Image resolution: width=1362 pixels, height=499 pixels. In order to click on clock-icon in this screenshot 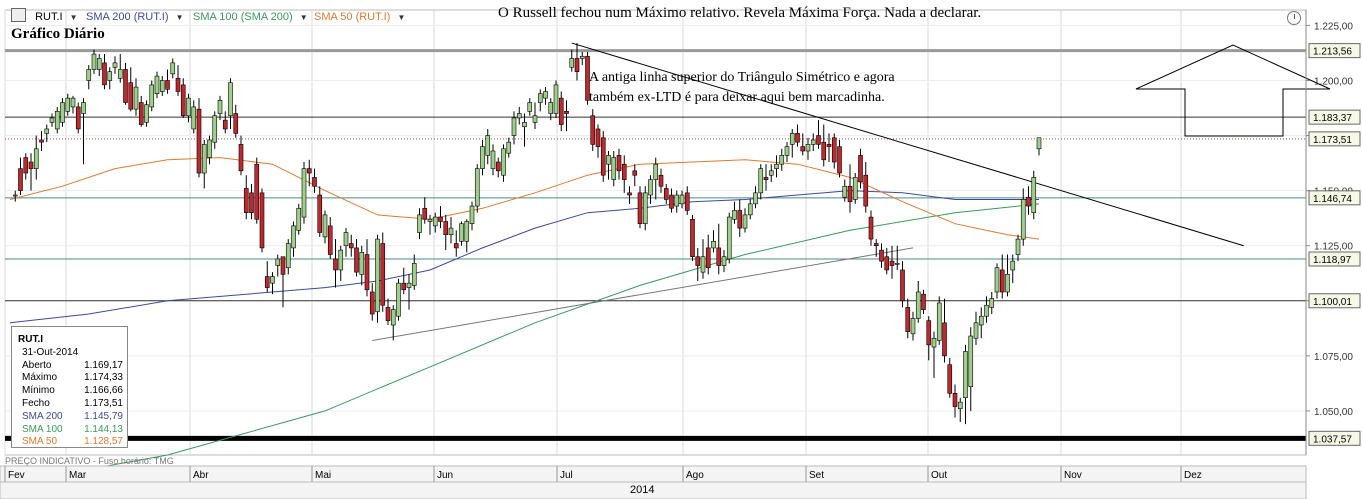, I will do `click(1294, 18)`.